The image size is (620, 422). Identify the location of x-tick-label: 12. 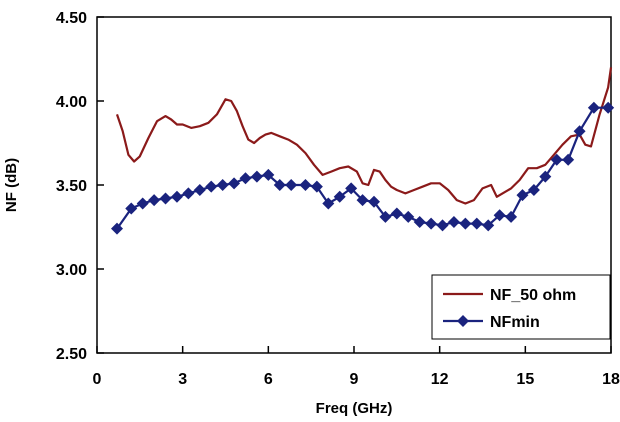
(440, 379).